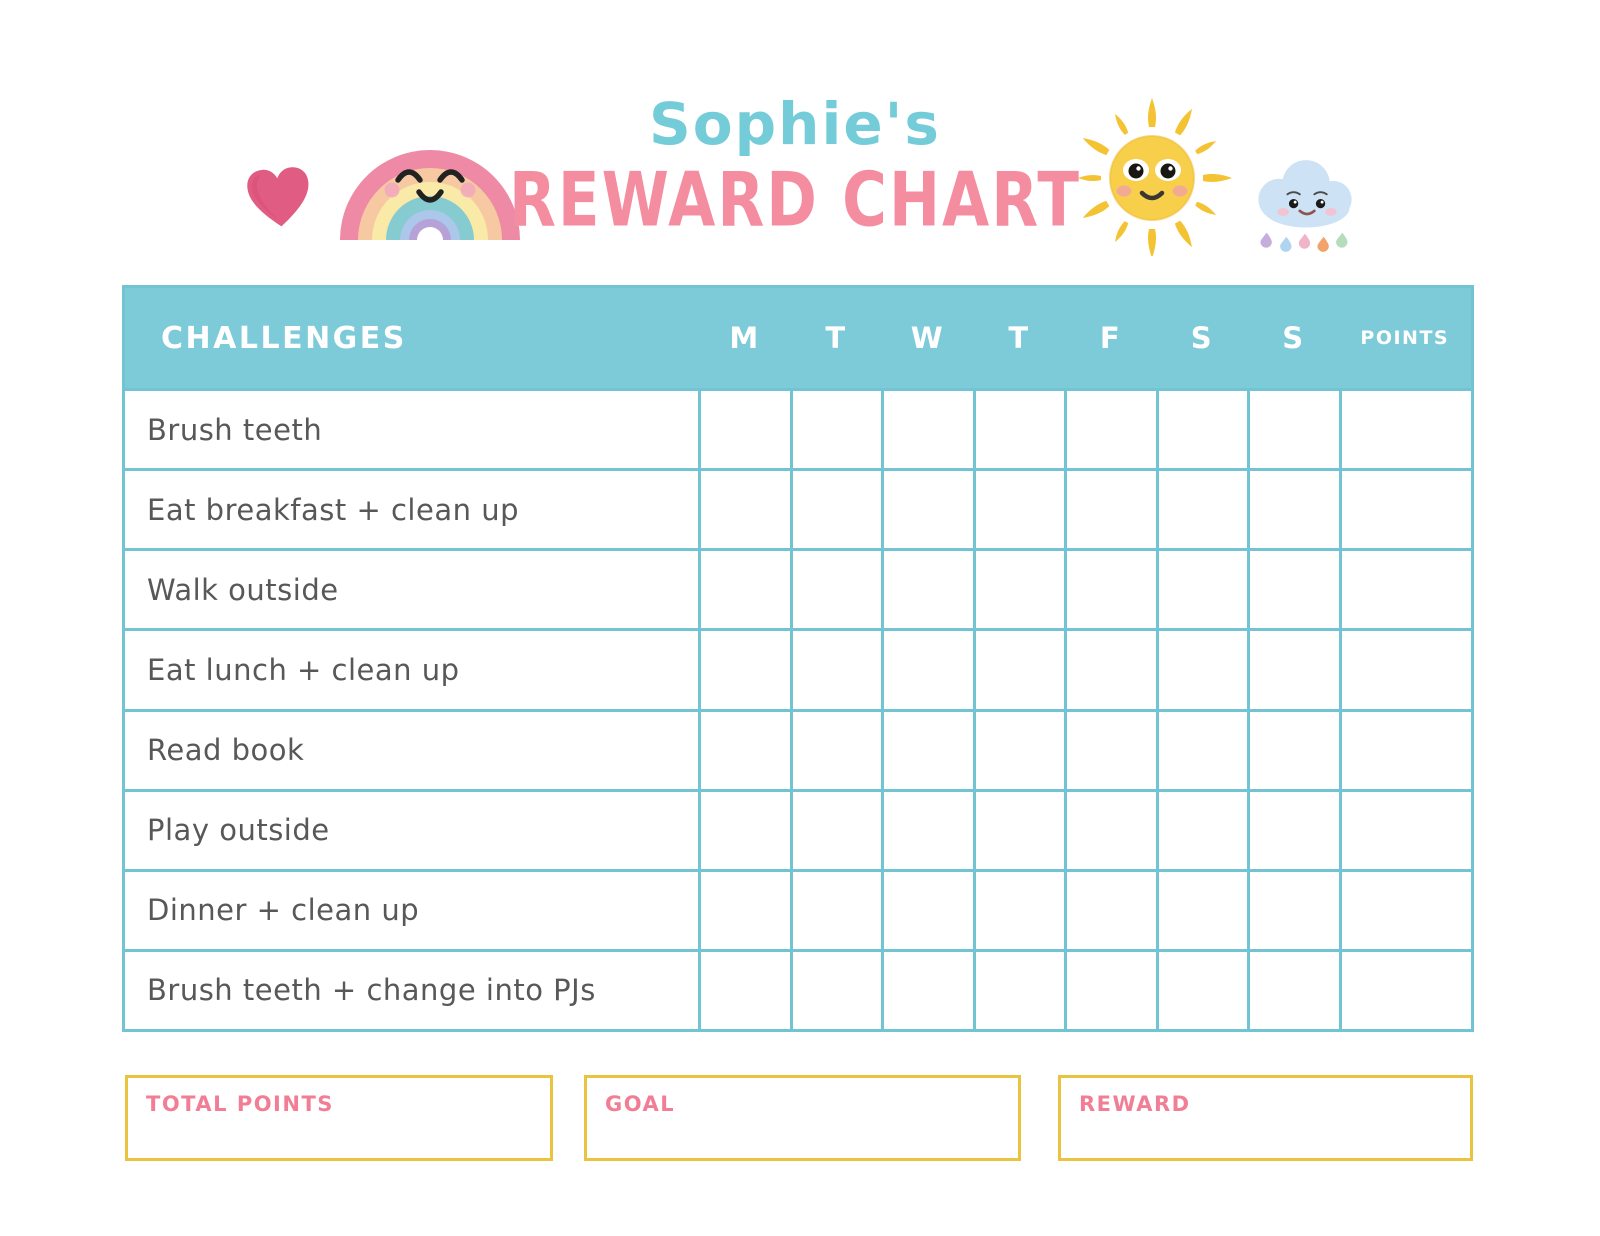  Describe the element at coordinates (411, 588) in the screenshot. I see `challenge-label: Walk outside` at that location.